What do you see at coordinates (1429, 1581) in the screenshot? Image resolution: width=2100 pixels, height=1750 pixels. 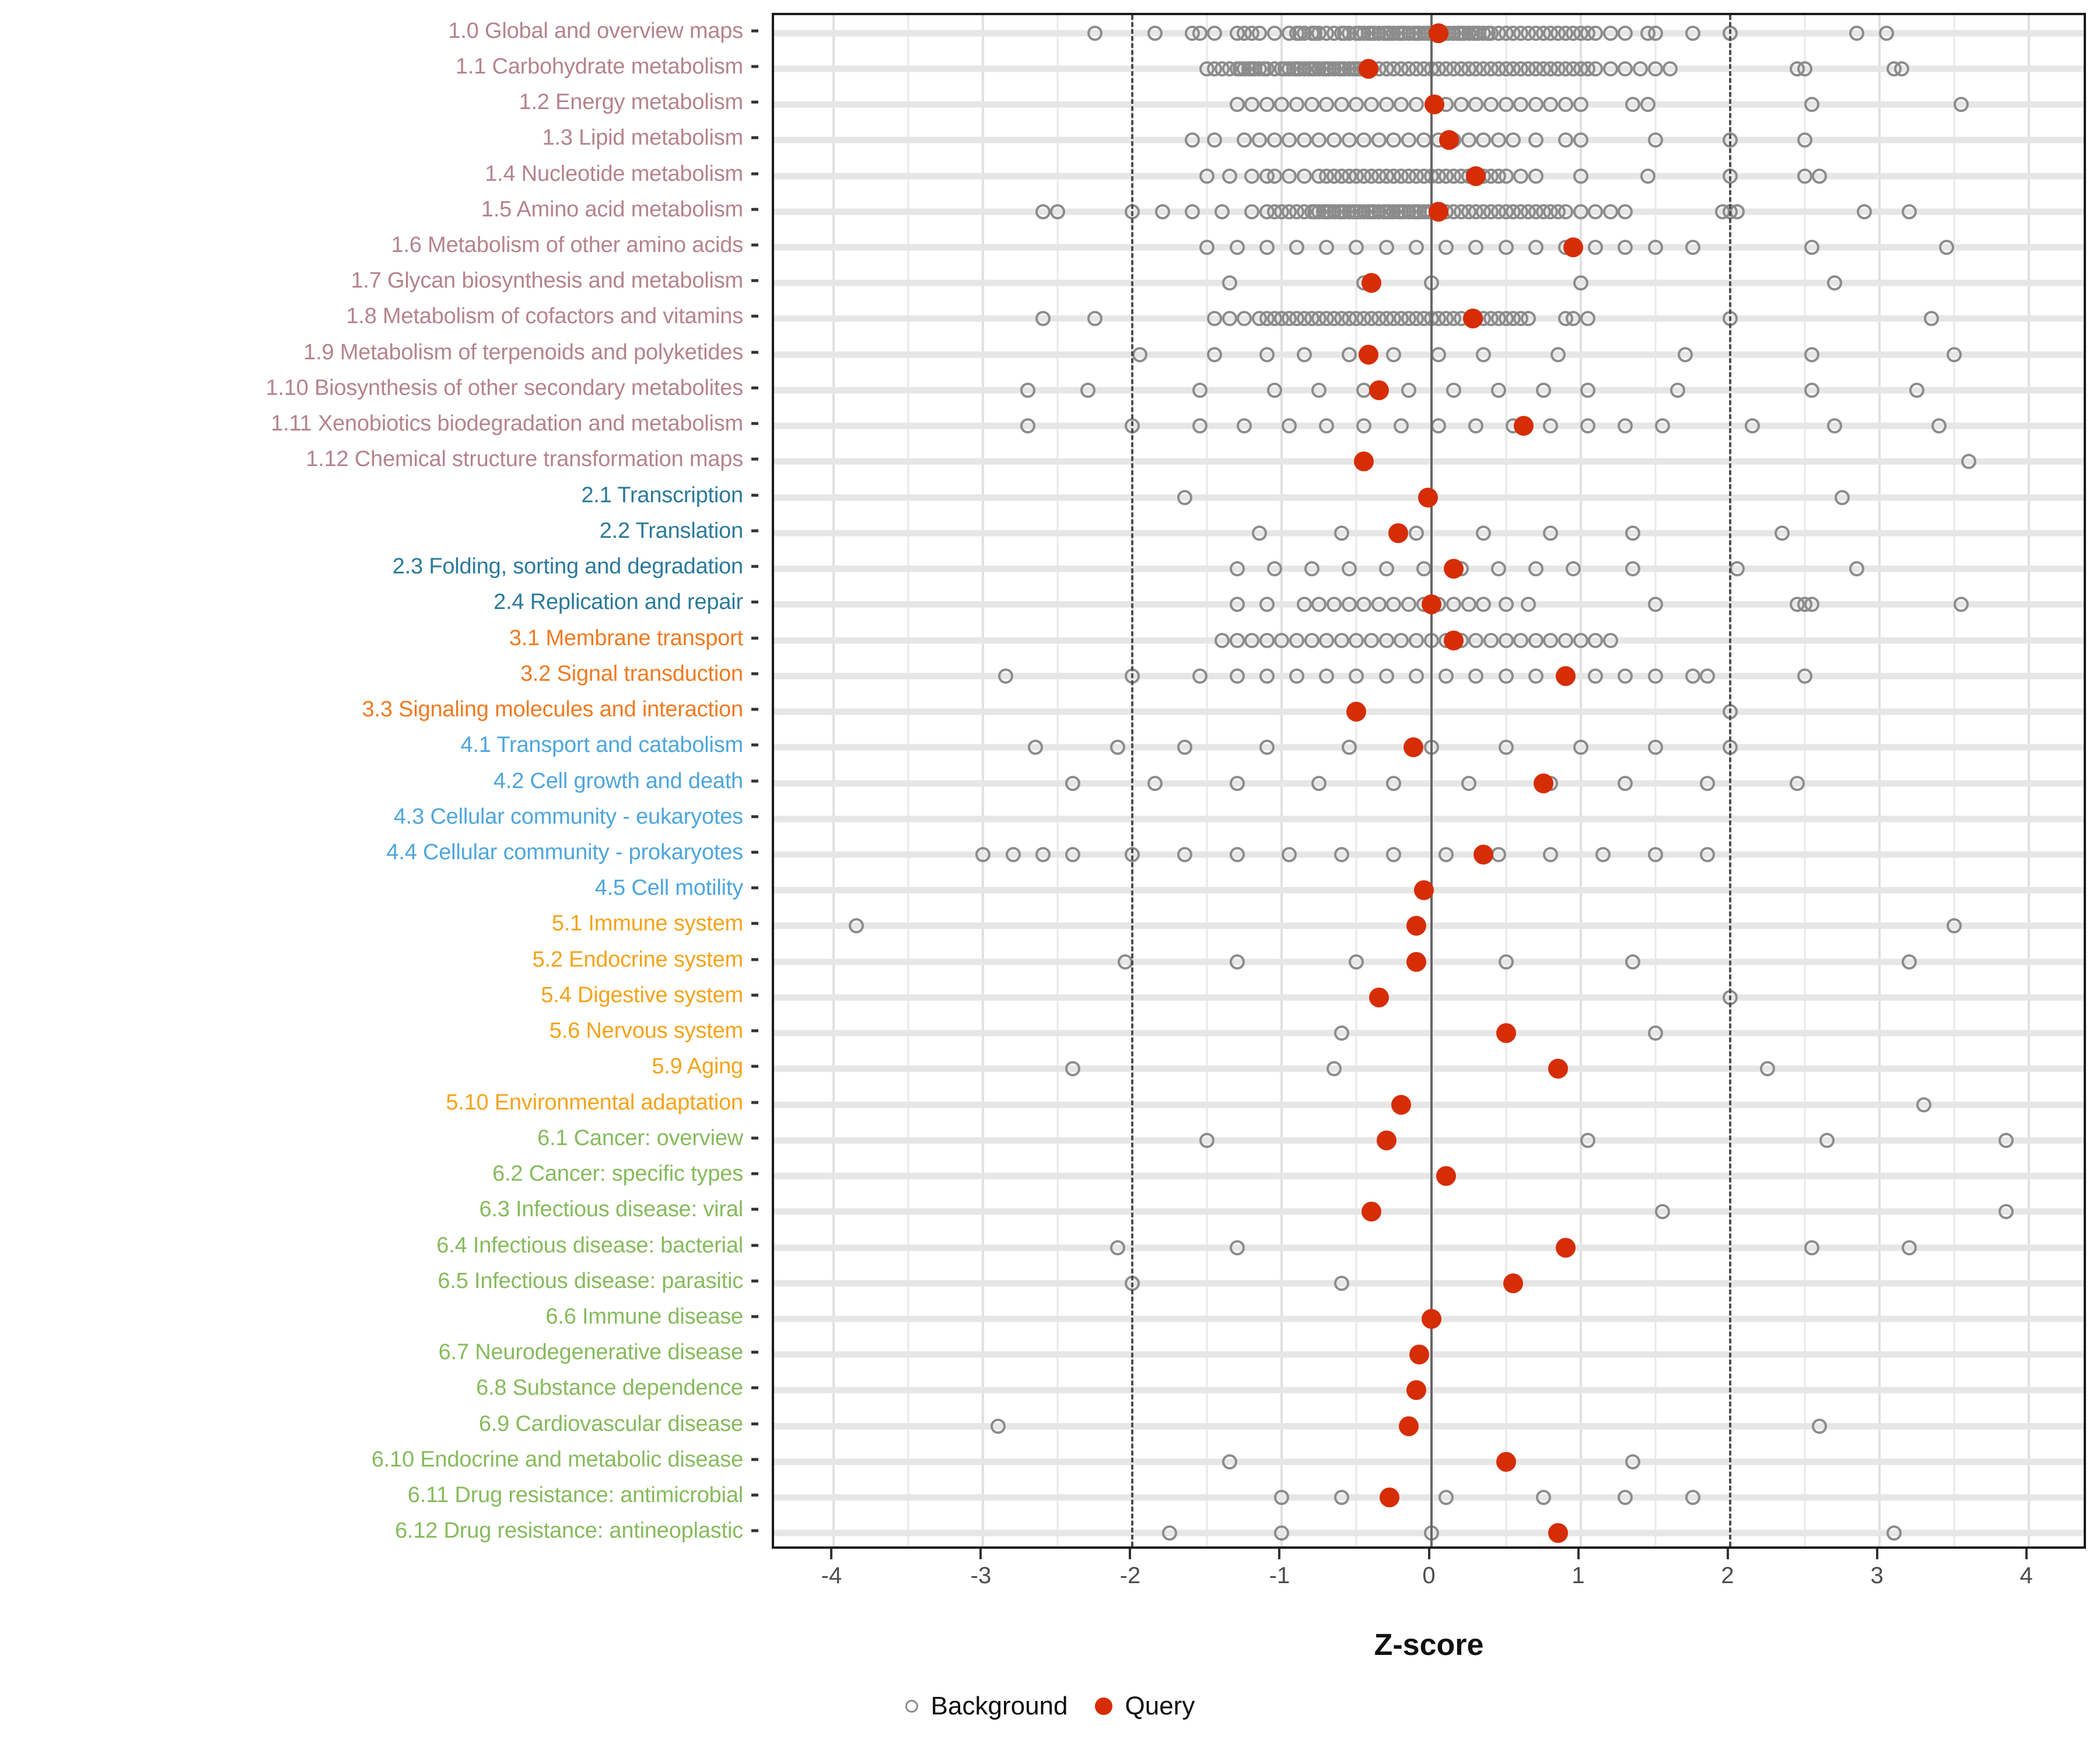 I see `x-axis: -4 -3 -2 -1 0 1 2 3 4` at bounding box center [1429, 1581].